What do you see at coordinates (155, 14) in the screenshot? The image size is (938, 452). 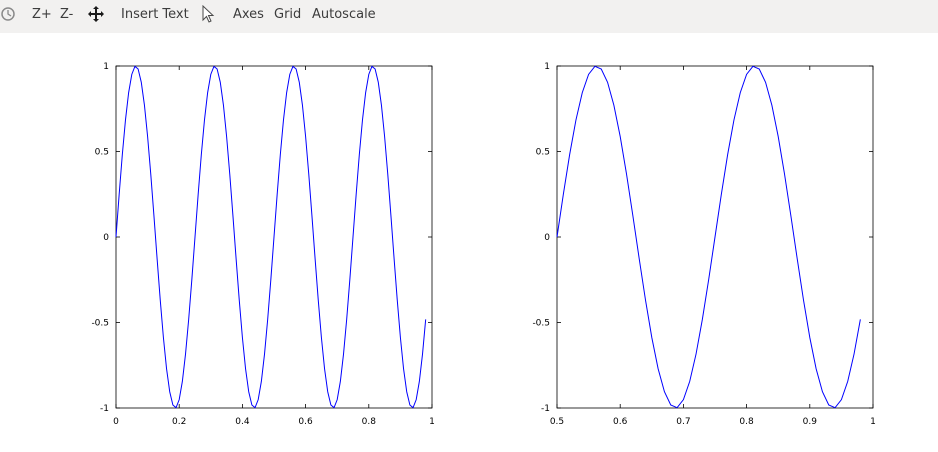 I see `insert-text-button: Insert Text` at bounding box center [155, 14].